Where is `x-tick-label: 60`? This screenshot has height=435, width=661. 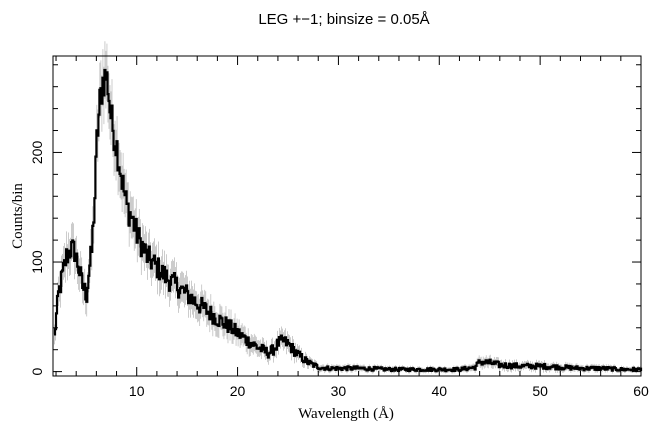
x-tick-label: 60 is located at coordinates (641, 391).